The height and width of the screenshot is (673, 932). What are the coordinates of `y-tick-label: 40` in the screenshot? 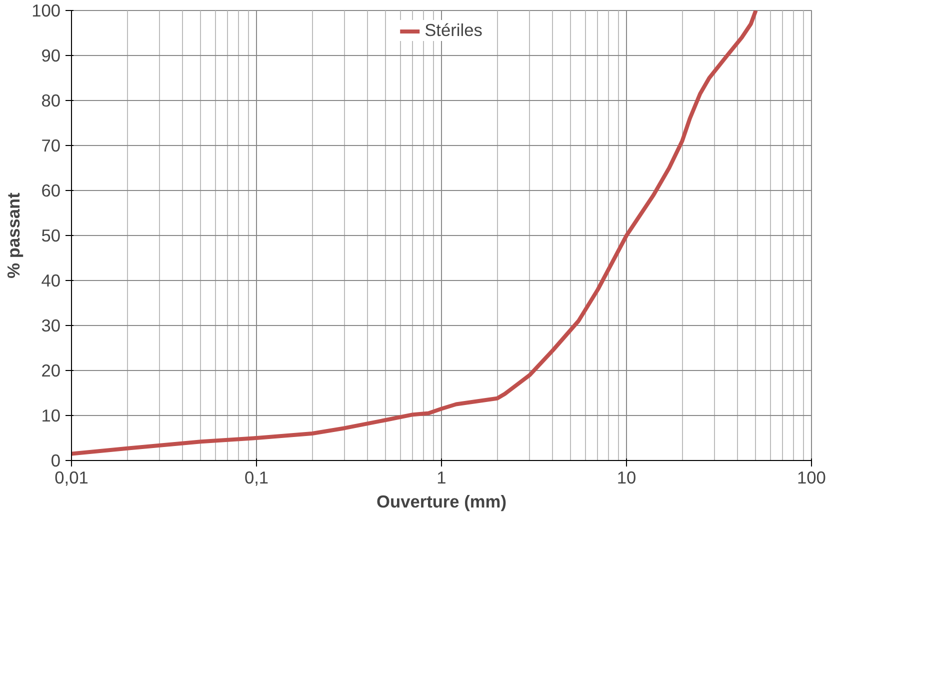 It's located at (51, 280).